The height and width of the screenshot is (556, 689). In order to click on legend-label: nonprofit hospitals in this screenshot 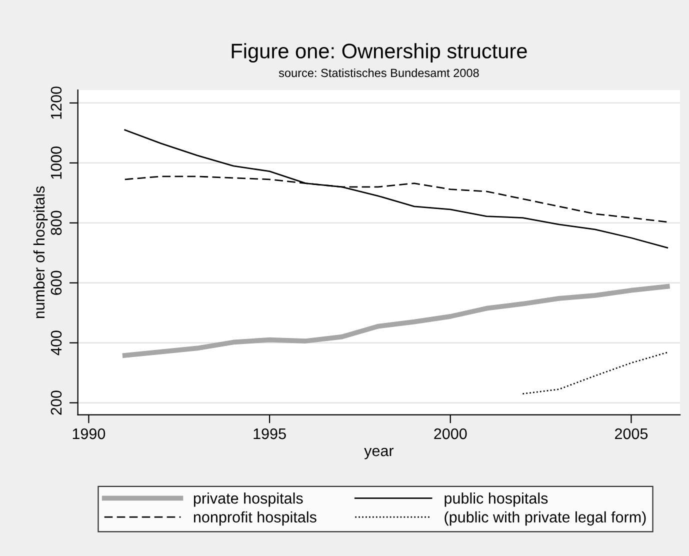, I will do `click(255, 518)`.